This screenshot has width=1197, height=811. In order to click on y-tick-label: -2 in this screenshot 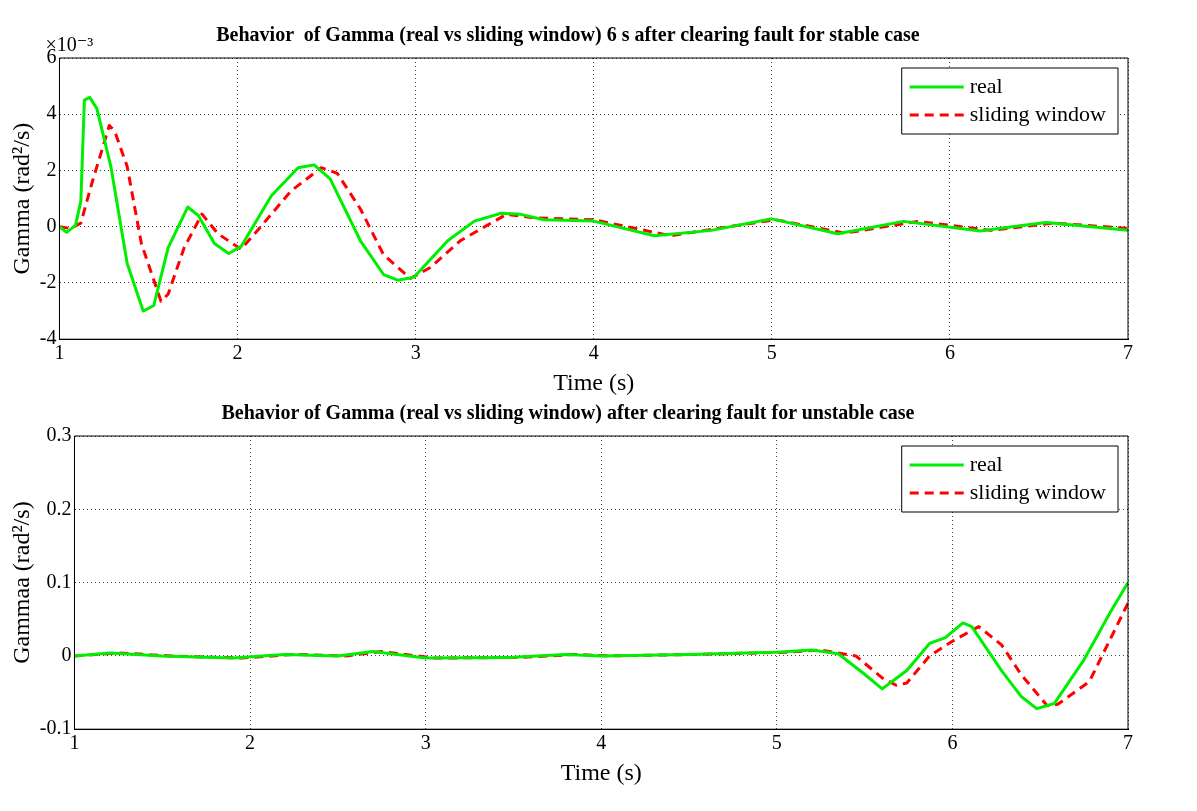, I will do `click(48, 281)`.